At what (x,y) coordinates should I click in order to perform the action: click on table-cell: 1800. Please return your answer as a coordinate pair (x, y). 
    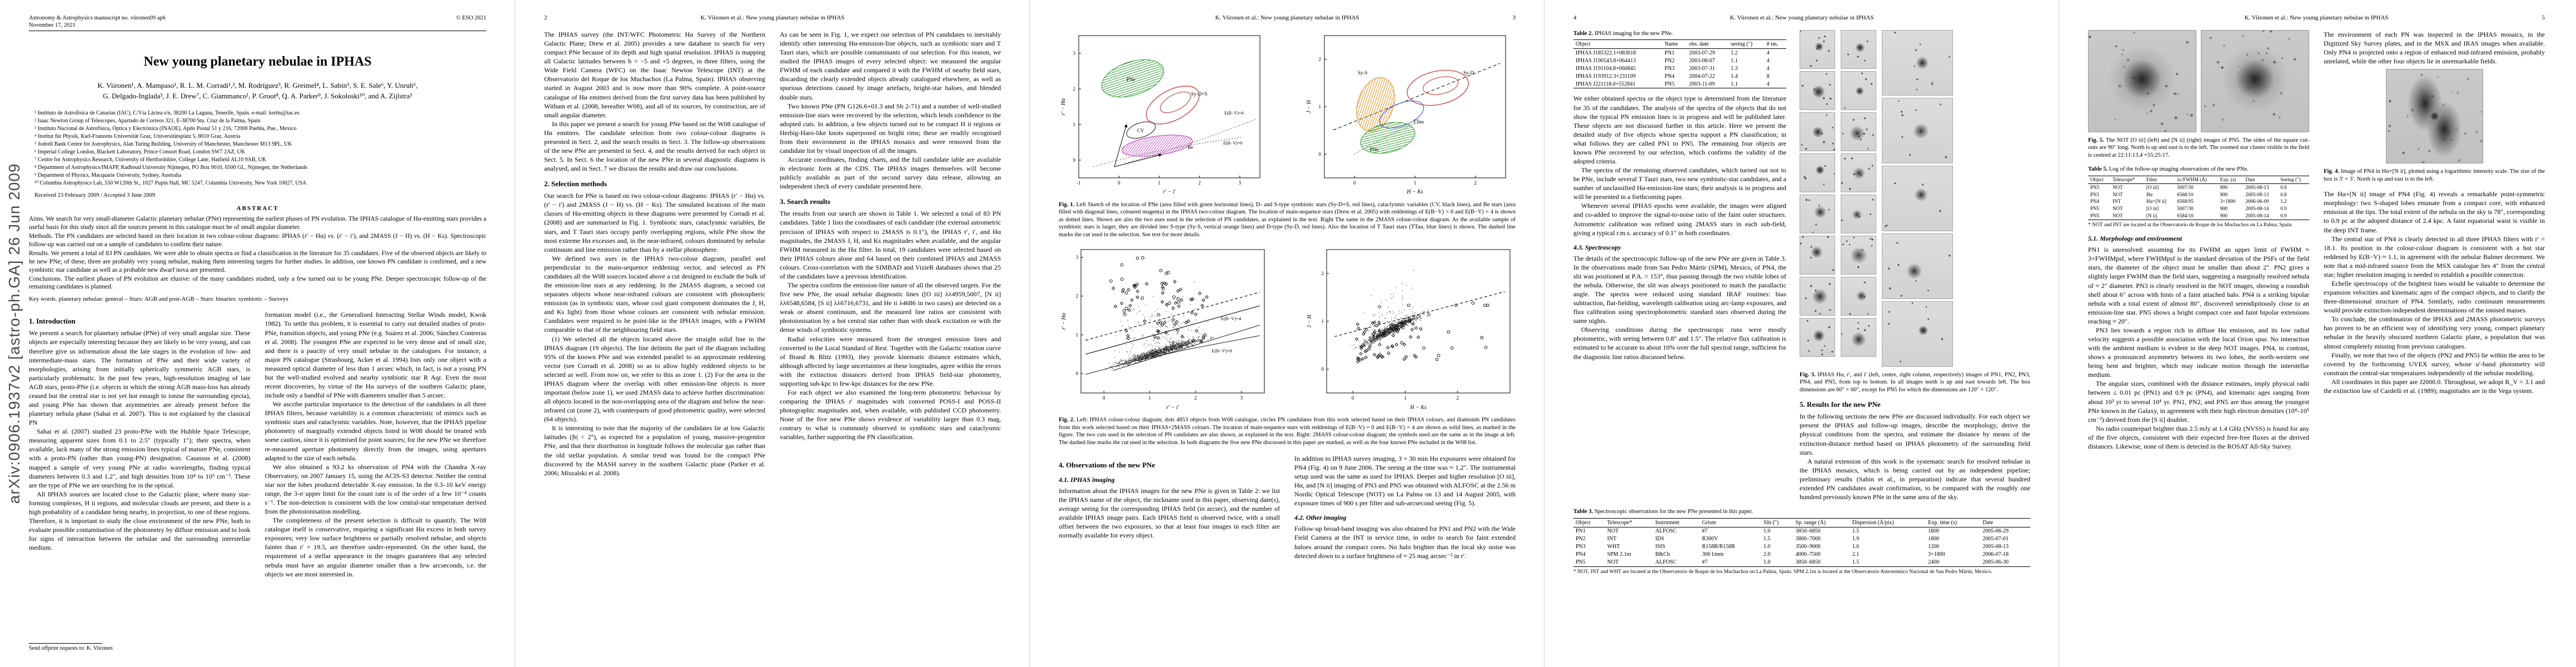
    Looking at the image, I should click on (1934, 539).